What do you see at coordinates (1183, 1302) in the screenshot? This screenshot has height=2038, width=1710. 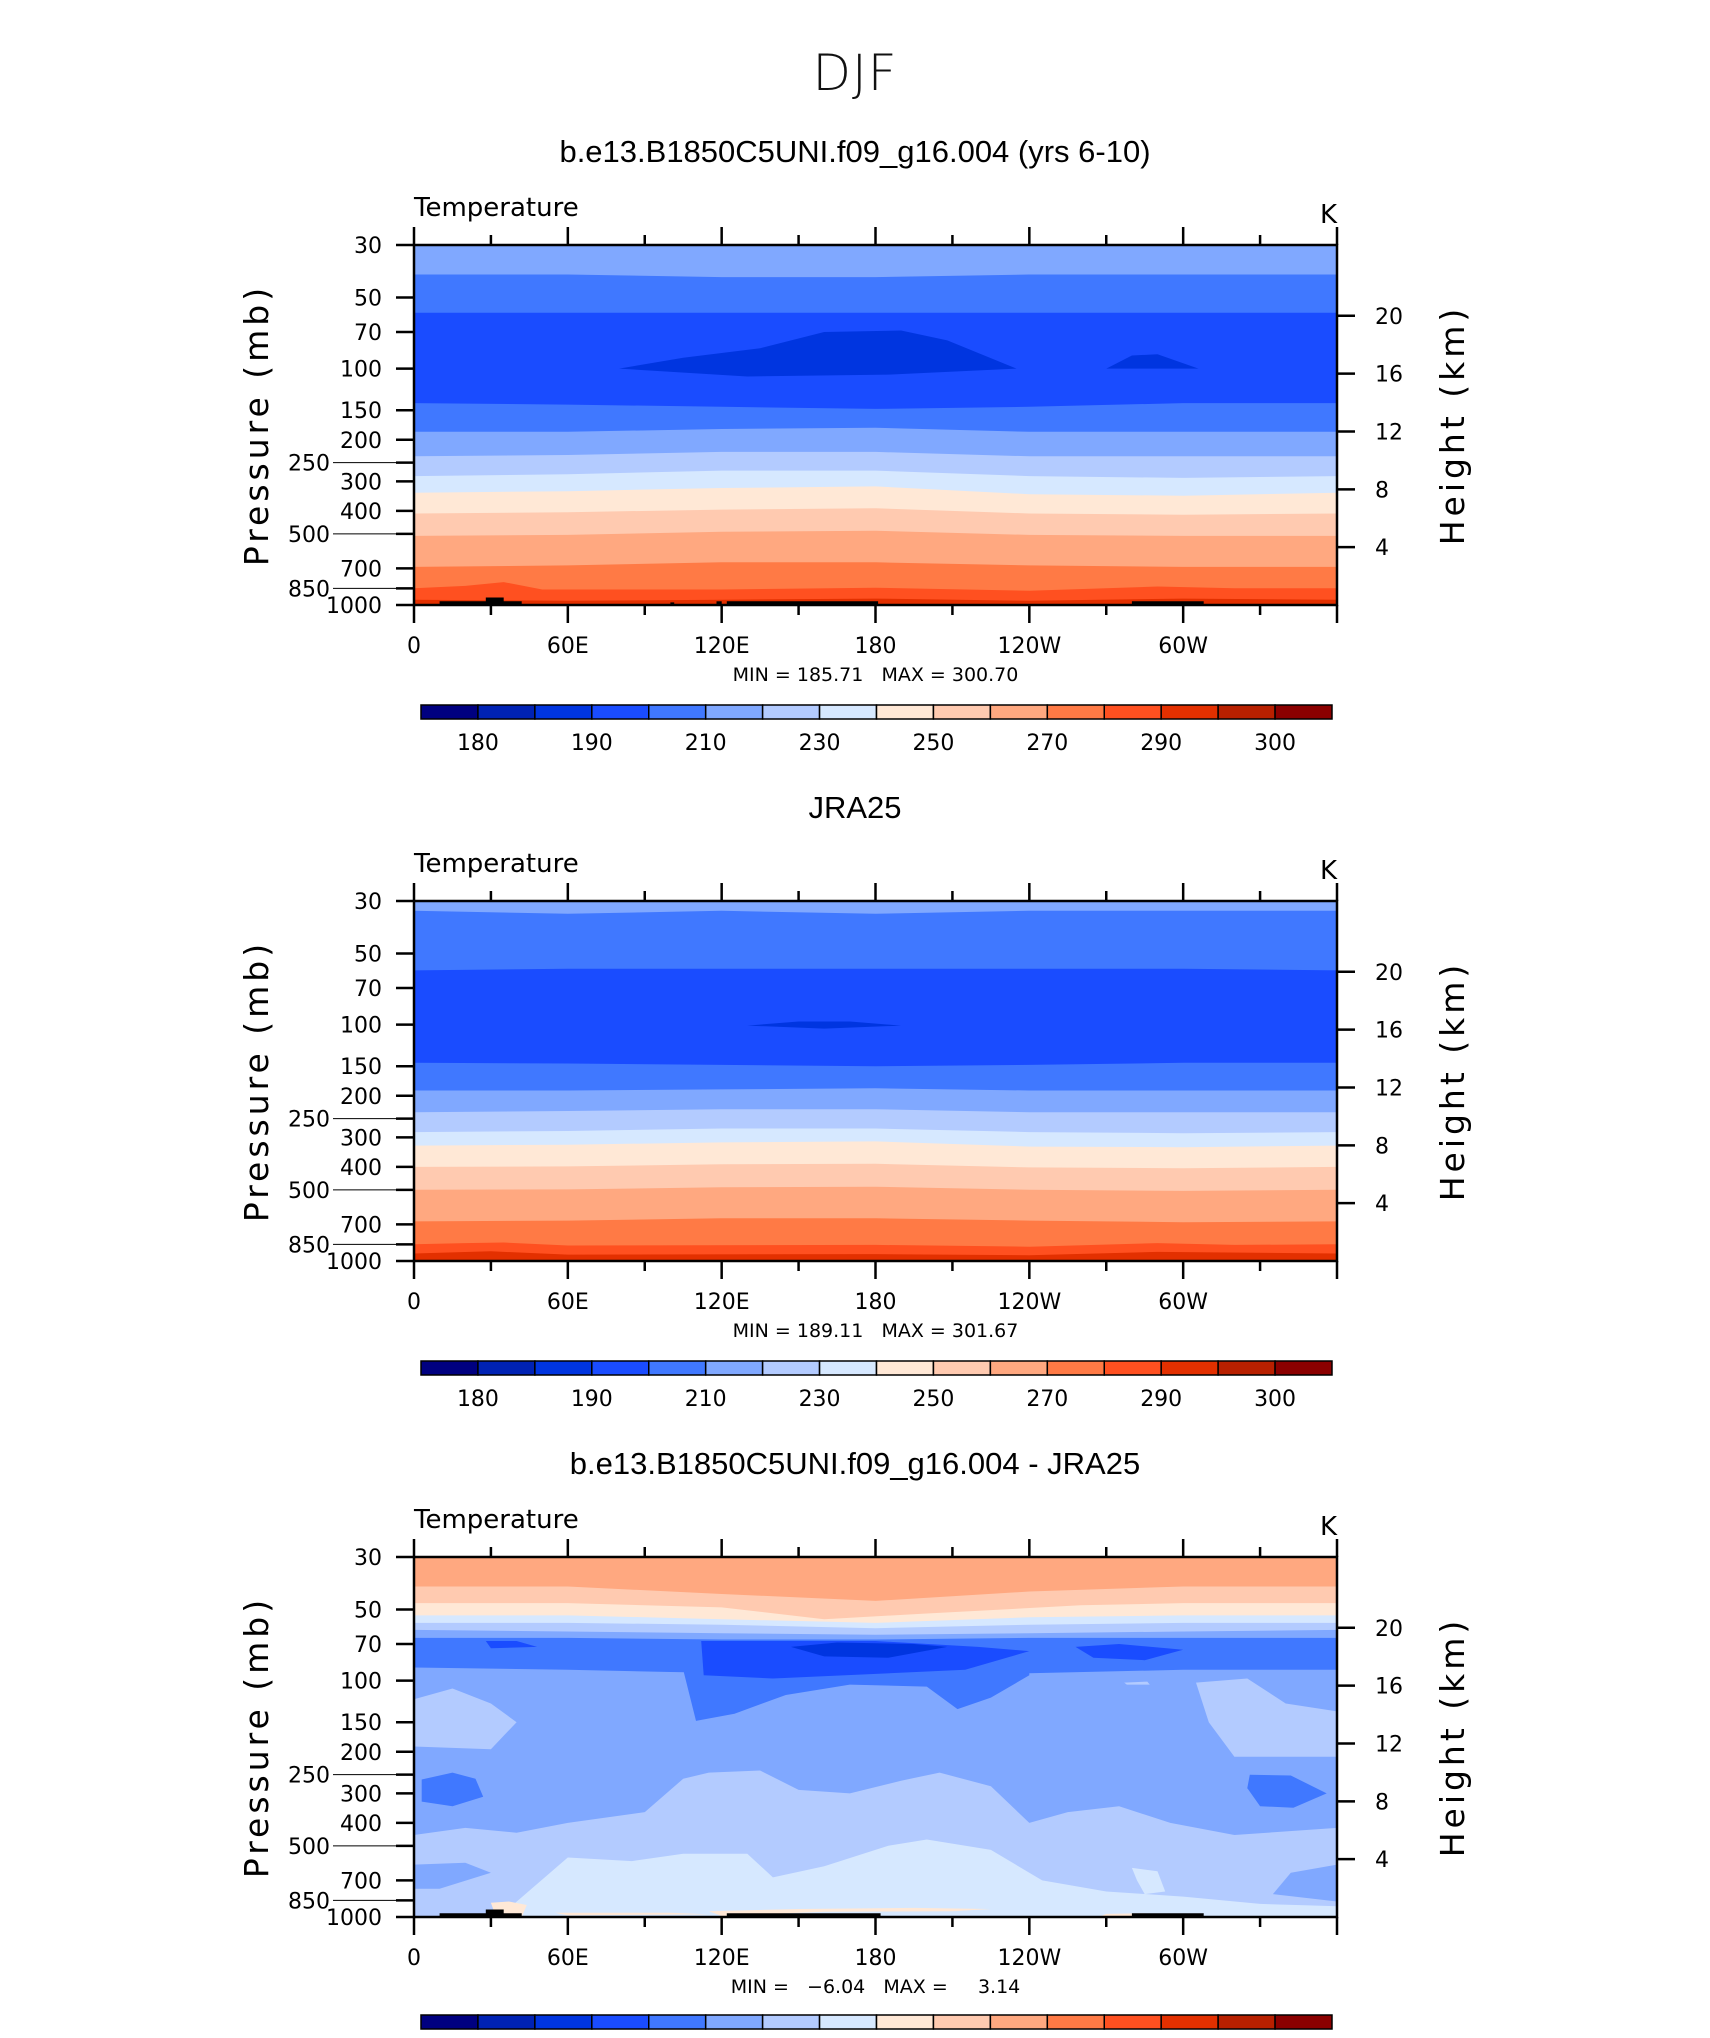 I see `x-tick-label: 60W` at bounding box center [1183, 1302].